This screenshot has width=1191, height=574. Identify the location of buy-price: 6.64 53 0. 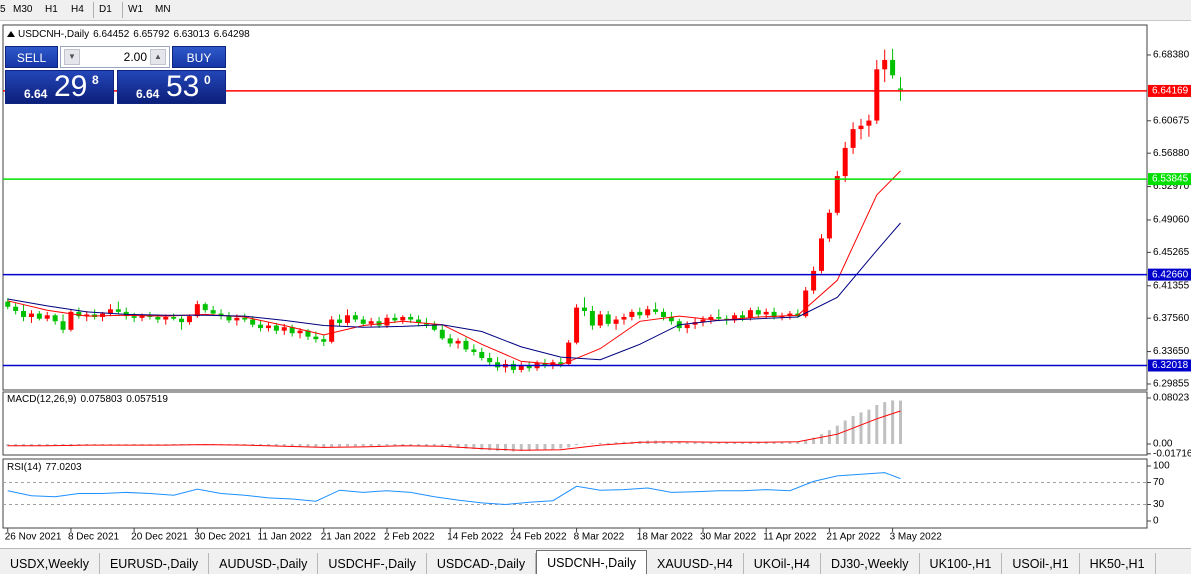
(171, 87).